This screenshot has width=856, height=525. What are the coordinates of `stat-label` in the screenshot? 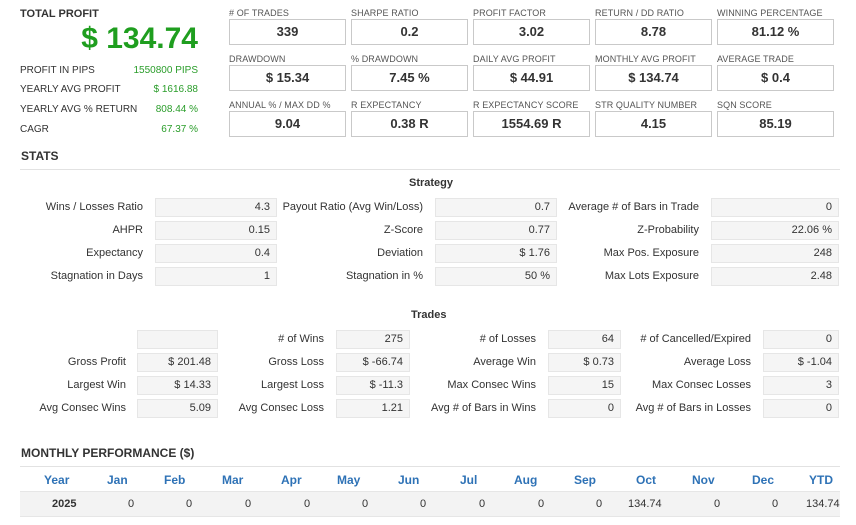 It's located at (73, 339).